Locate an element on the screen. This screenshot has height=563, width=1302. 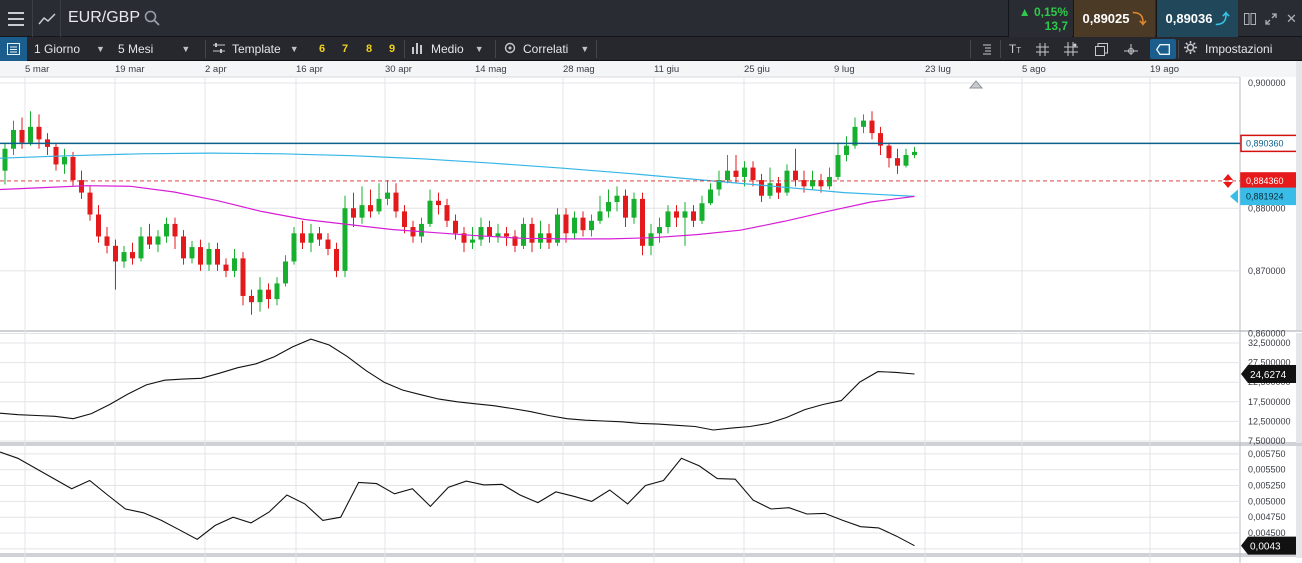
date-tick-label: 16 apr is located at coordinates (309, 69).